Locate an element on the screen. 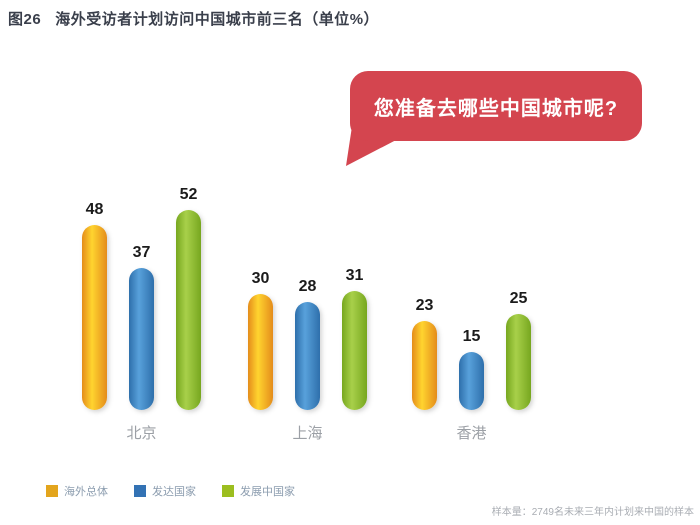 This screenshot has height=525, width=700. speech-bubble-text: 您准备去哪些中国城市呢? is located at coordinates (496, 108).